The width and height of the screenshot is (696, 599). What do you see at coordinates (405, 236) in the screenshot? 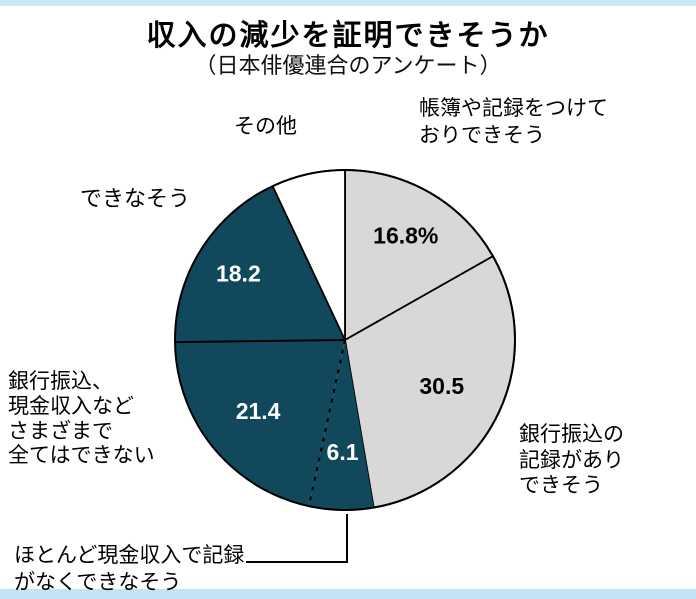
I see `slice-value-0: 16.8%` at bounding box center [405, 236].